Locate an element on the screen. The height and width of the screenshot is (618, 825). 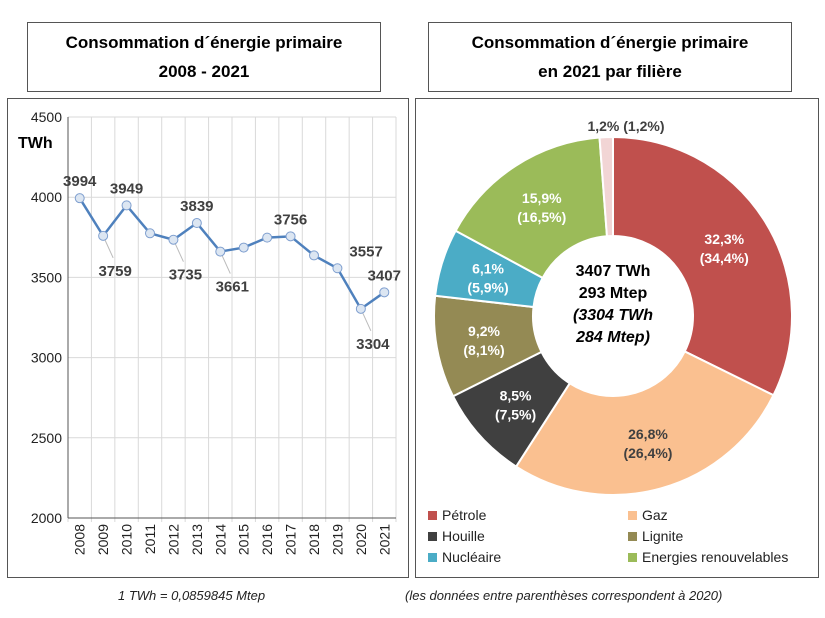
legend-label: Pétrole is located at coordinates (464, 515).